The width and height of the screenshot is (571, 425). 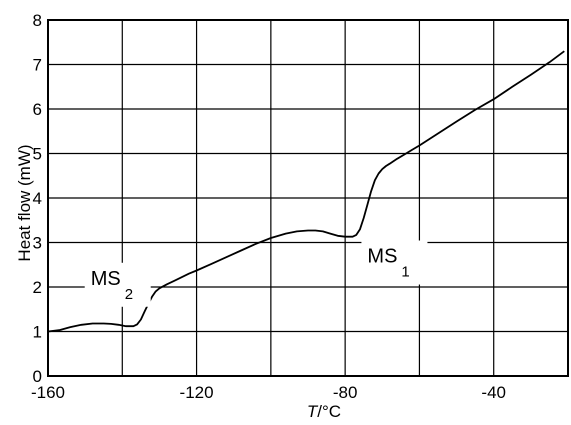 I want to click on x-axis-label-unit: /°C, so click(x=329, y=411).